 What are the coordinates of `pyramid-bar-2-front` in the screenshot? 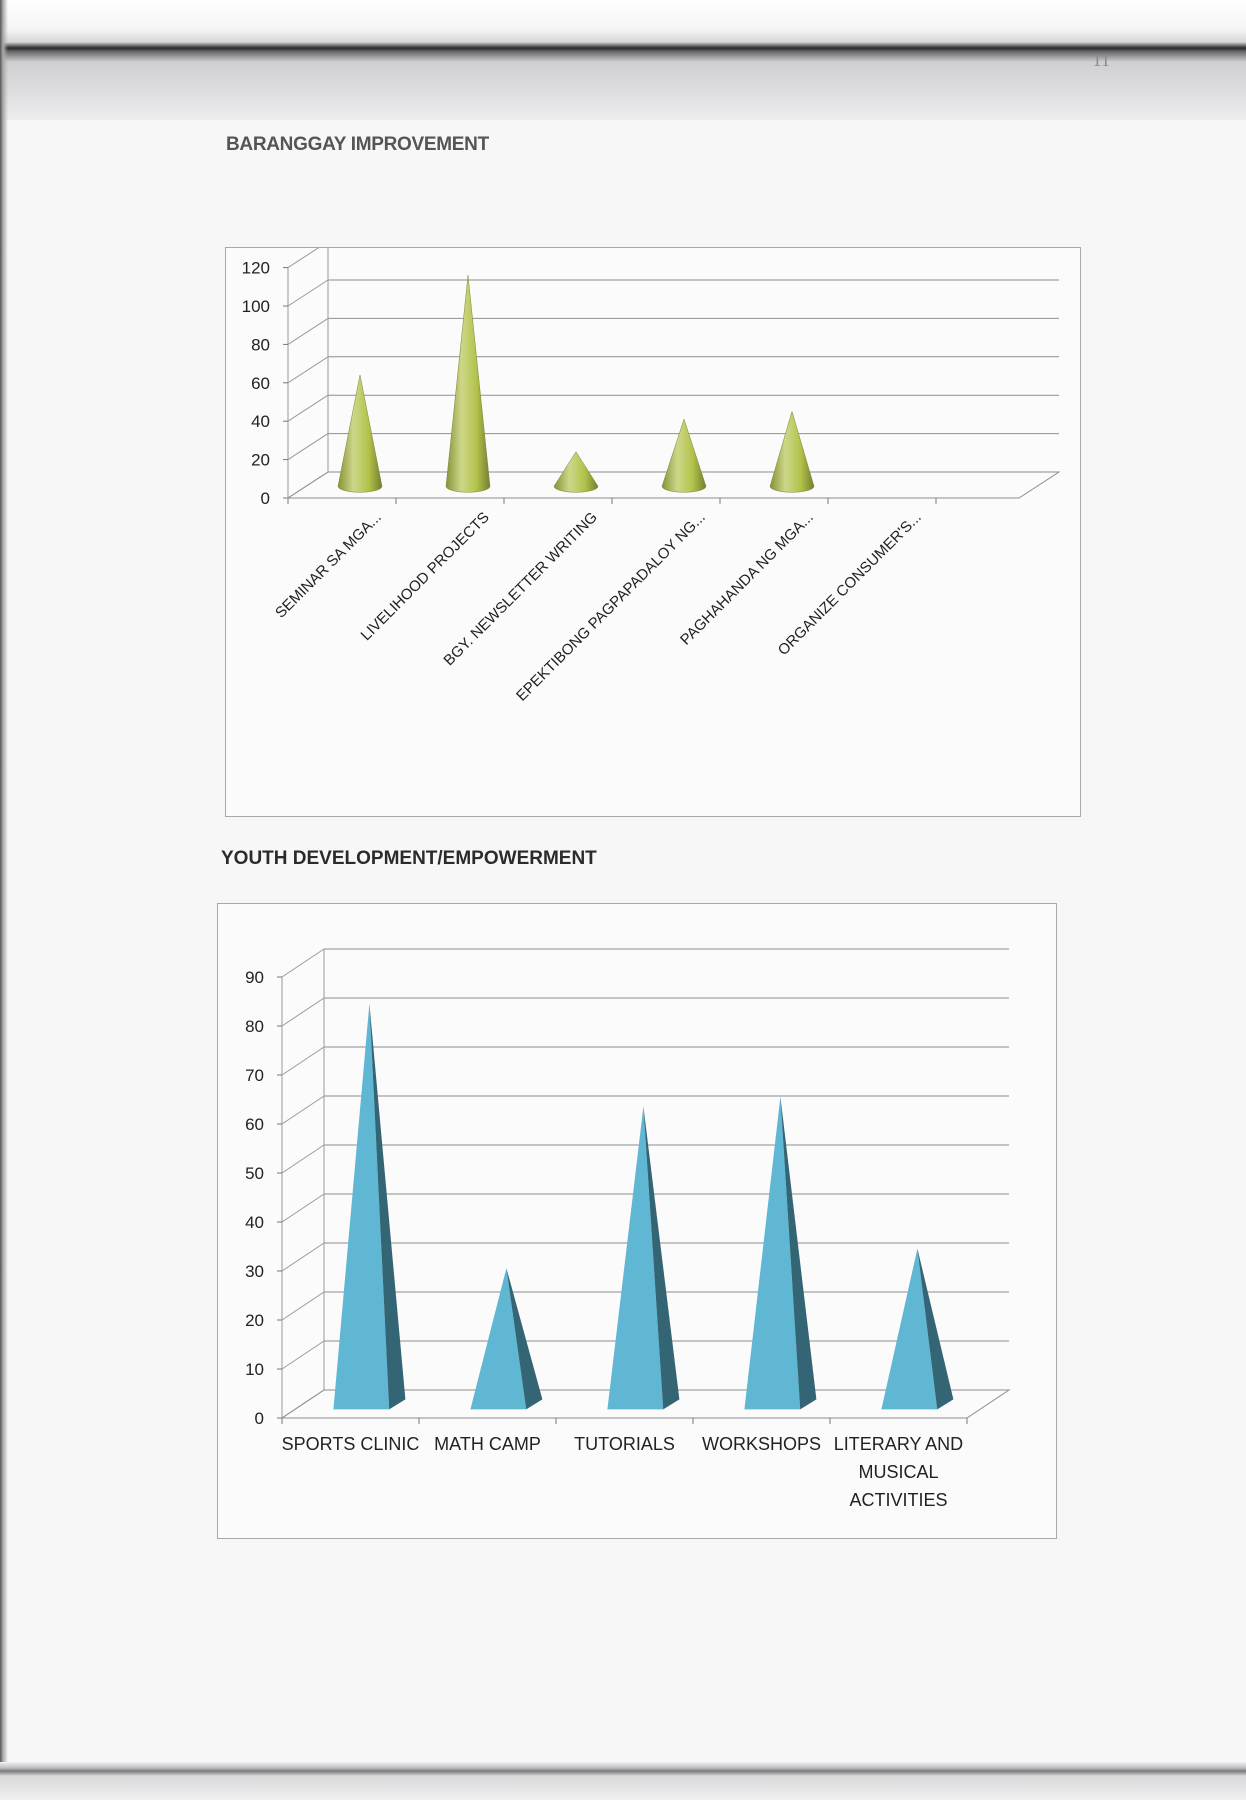 It's located at (498, 1339).